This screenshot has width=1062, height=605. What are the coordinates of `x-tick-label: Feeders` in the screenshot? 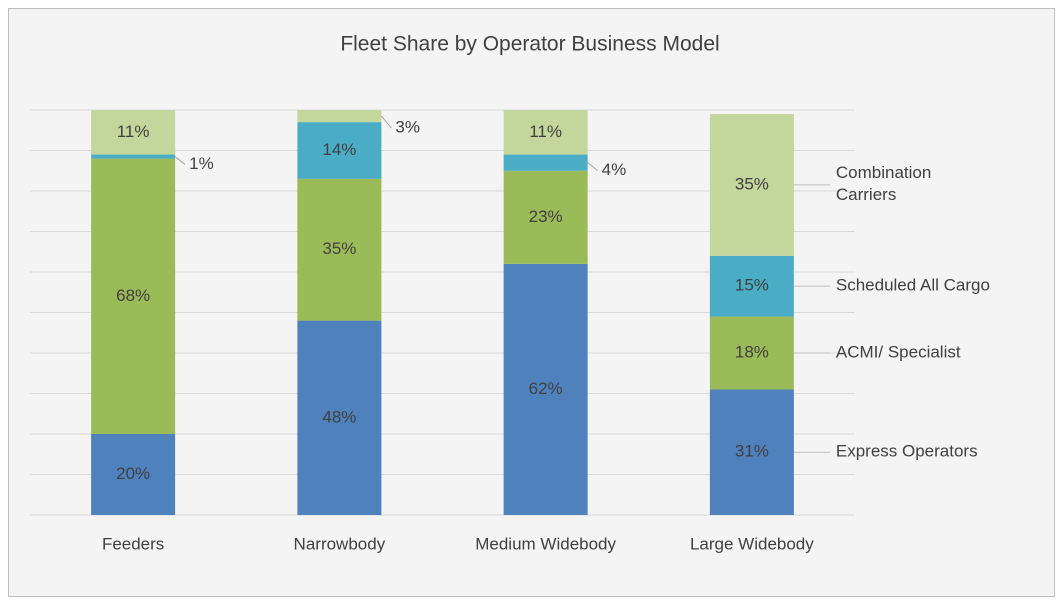 It's located at (133, 543).